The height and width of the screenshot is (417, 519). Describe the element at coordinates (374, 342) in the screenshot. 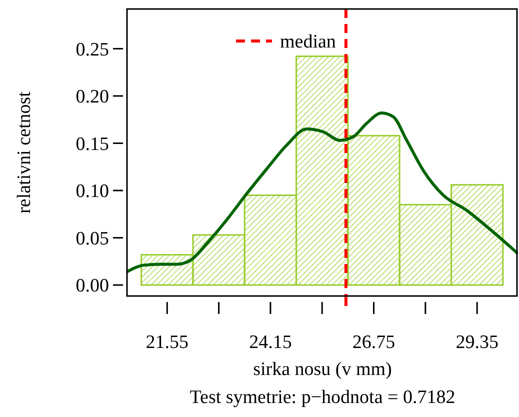

I see `x-tick-label: 26.75` at that location.